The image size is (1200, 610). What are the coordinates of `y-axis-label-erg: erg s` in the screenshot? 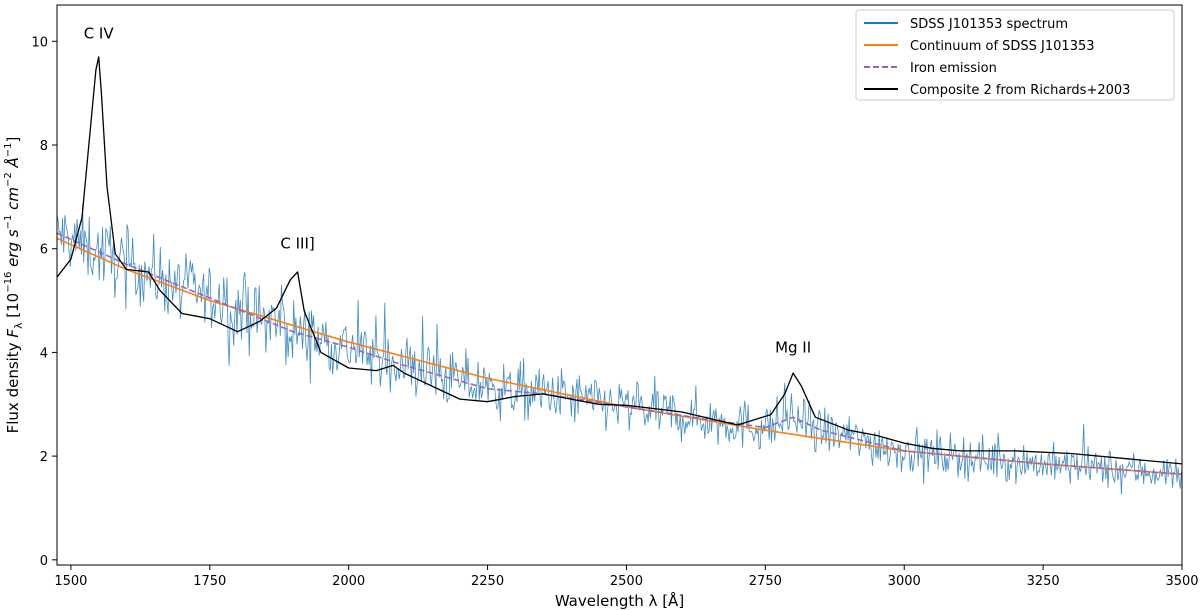 It's located at (13, 250).